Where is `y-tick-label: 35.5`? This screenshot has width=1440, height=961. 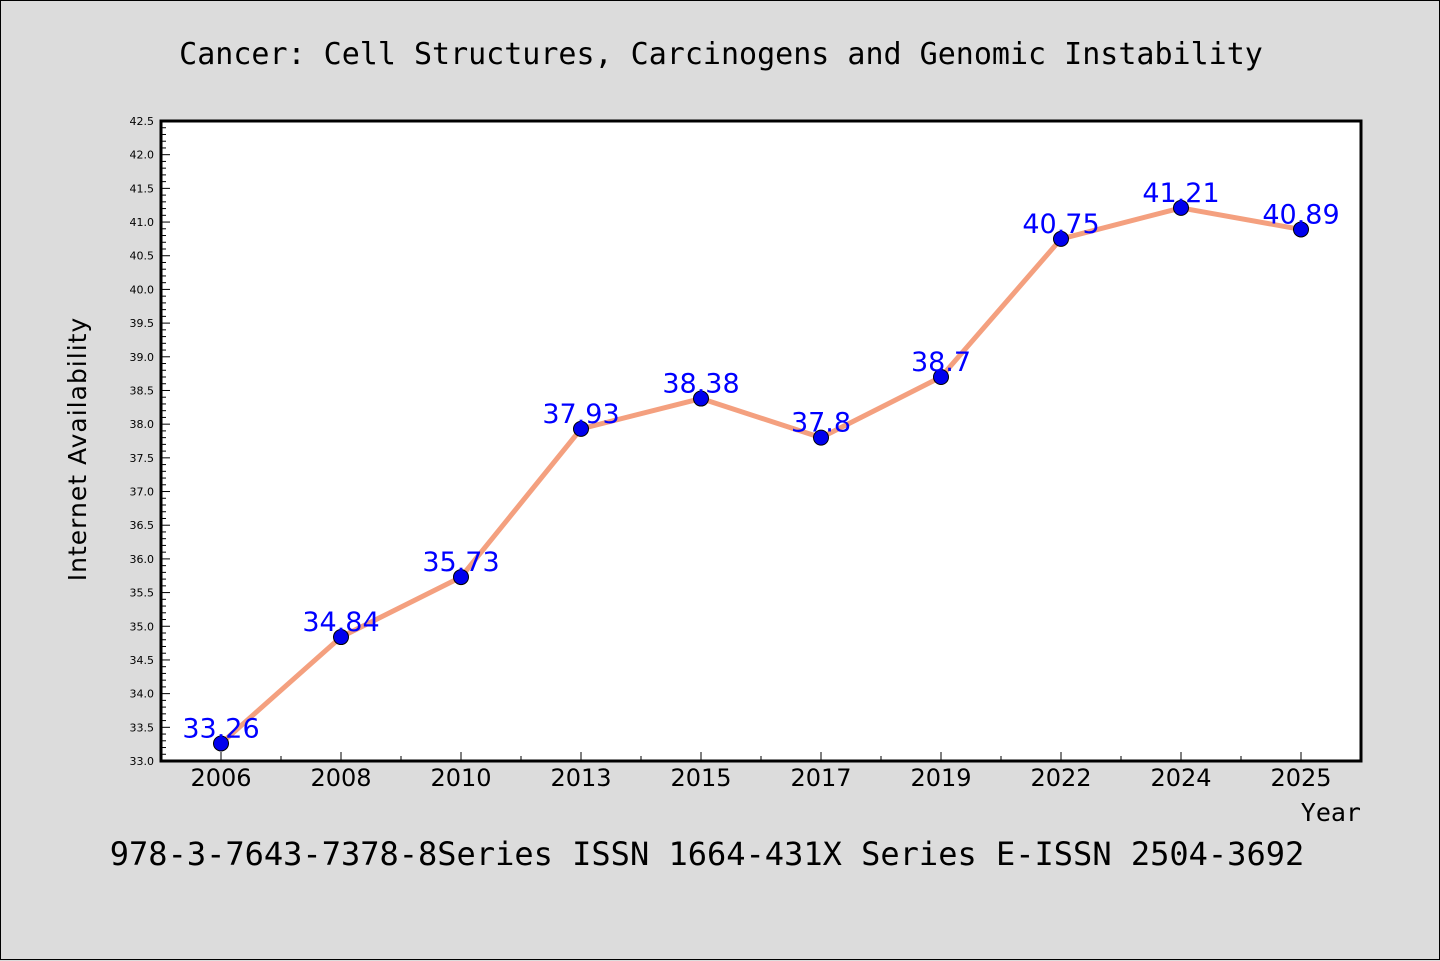 y-tick-label: 35.5 is located at coordinates (142, 593).